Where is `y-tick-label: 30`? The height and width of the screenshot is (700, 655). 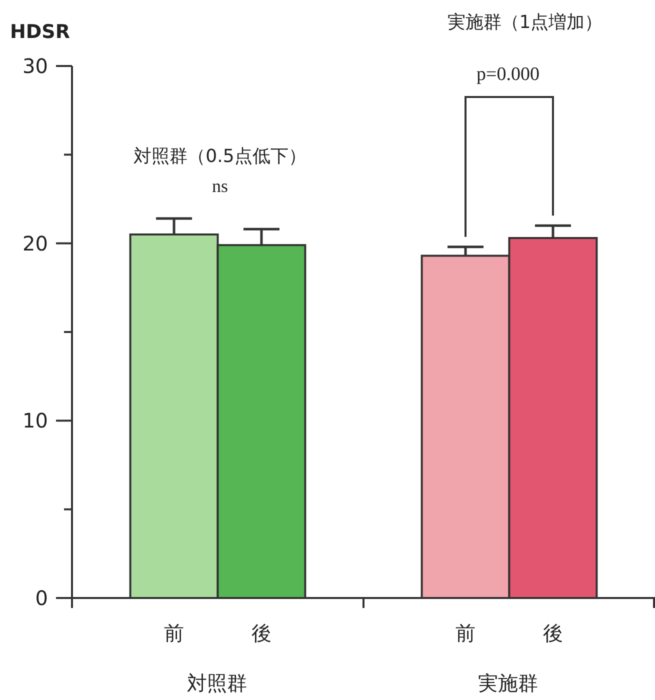 y-tick-label: 30 is located at coordinates (35, 66).